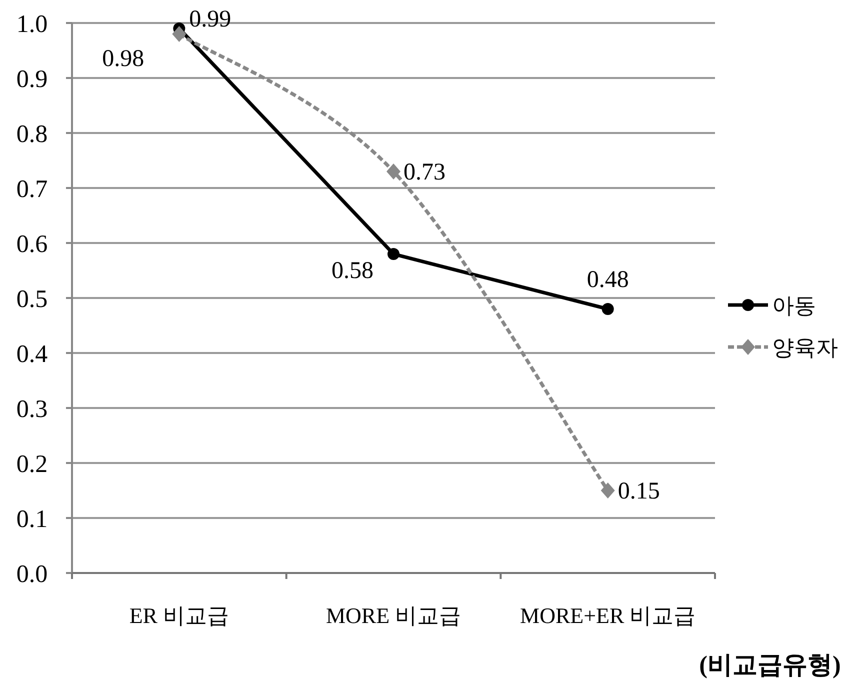  I want to click on x-tick-label: MORE+ER 비교급, so click(608, 615).